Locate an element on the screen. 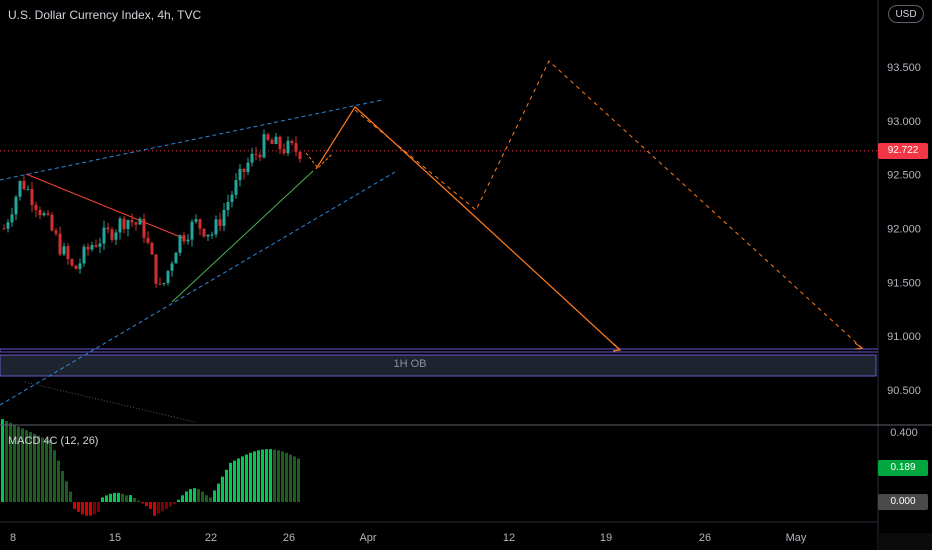  time-tick-label: Apr is located at coordinates (367, 538).